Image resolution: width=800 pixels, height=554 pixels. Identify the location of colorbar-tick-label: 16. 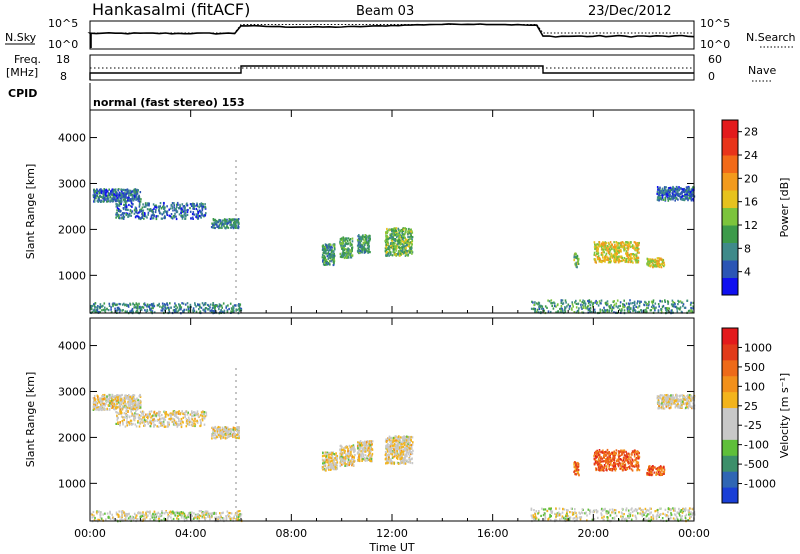
(751, 202).